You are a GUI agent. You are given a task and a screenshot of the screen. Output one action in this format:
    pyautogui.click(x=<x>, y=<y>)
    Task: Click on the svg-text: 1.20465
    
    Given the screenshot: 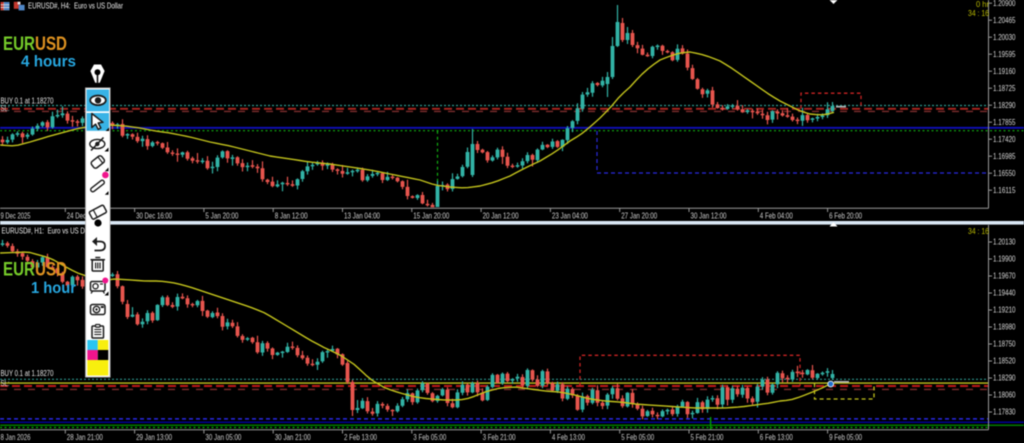 What is the action you would take?
    pyautogui.click(x=1004, y=20)
    